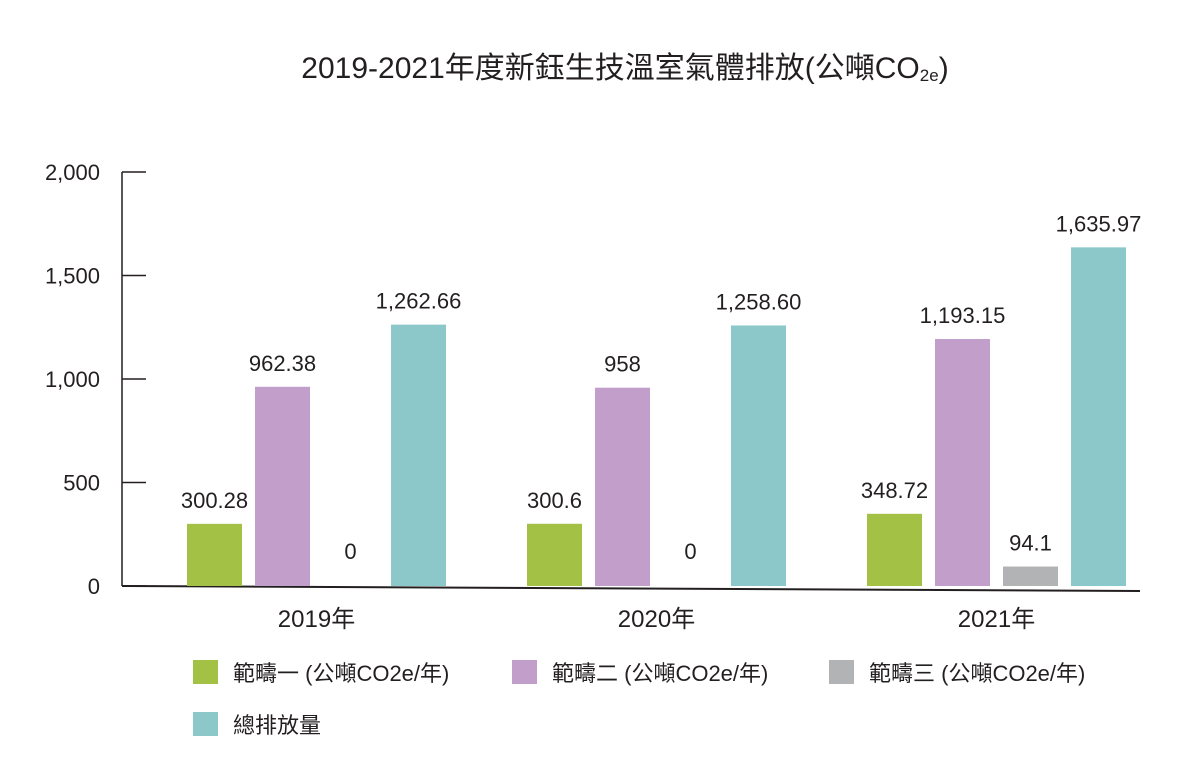  What do you see at coordinates (72, 172) in the screenshot?
I see `y-tick-label: 2,000` at bounding box center [72, 172].